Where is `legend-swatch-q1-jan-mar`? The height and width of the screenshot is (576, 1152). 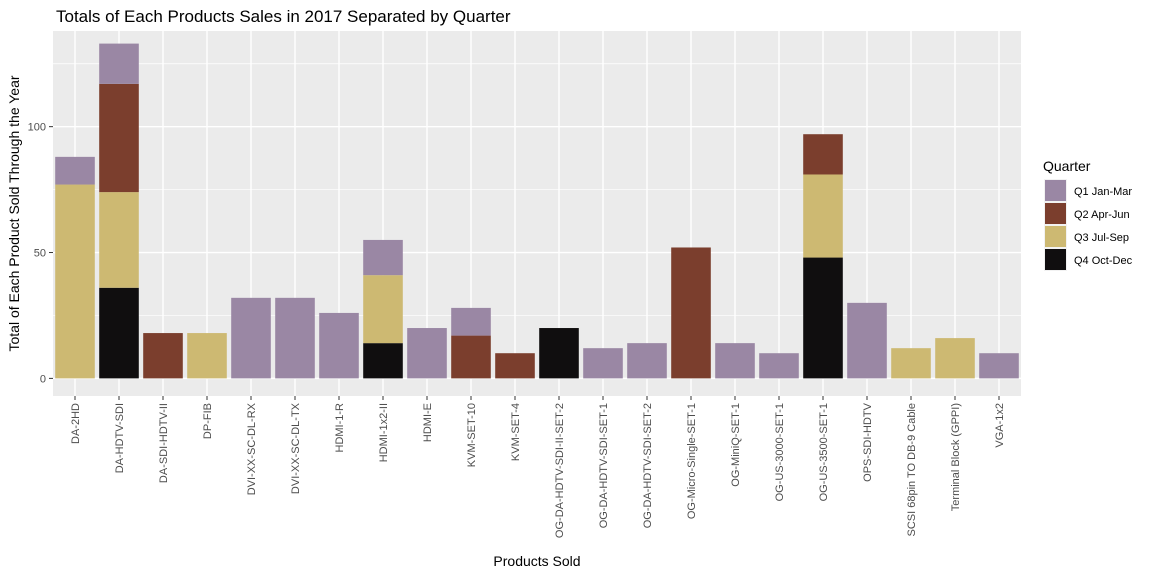
legend-swatch-q1-jan-mar is located at coordinates (1055, 190).